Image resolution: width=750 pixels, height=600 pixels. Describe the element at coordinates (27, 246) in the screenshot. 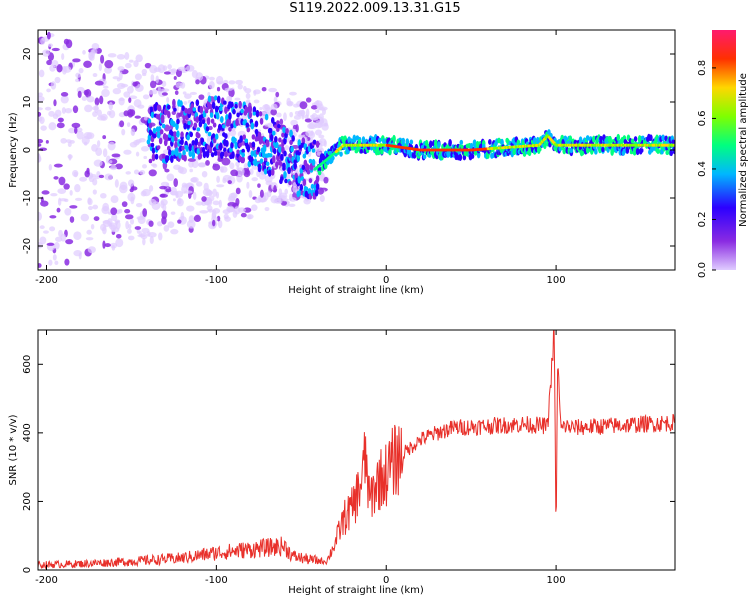

I see `y-tick-label: -20` at that location.